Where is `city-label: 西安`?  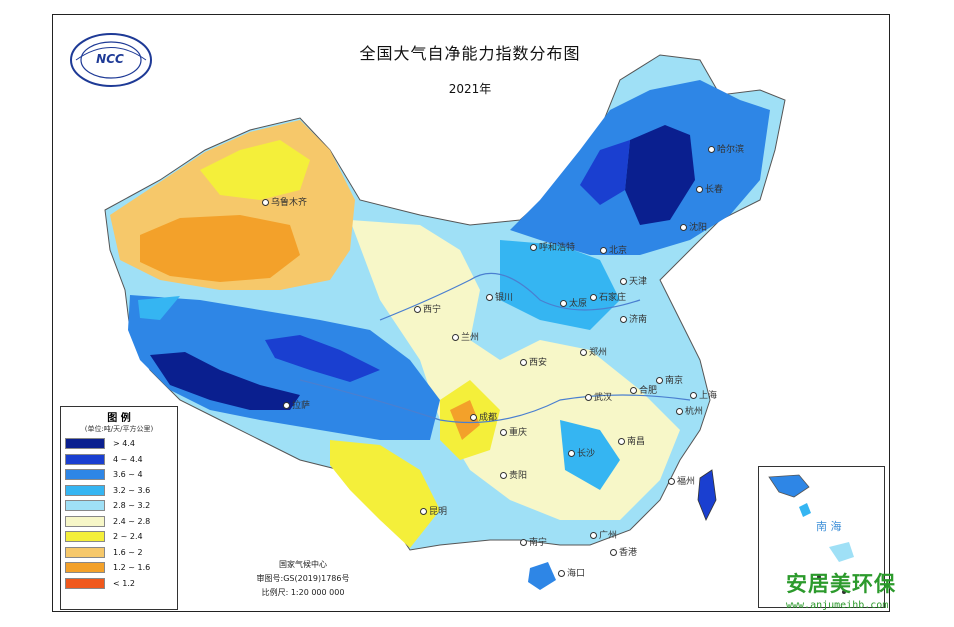
city-label: 西安 is located at coordinates (533, 361).